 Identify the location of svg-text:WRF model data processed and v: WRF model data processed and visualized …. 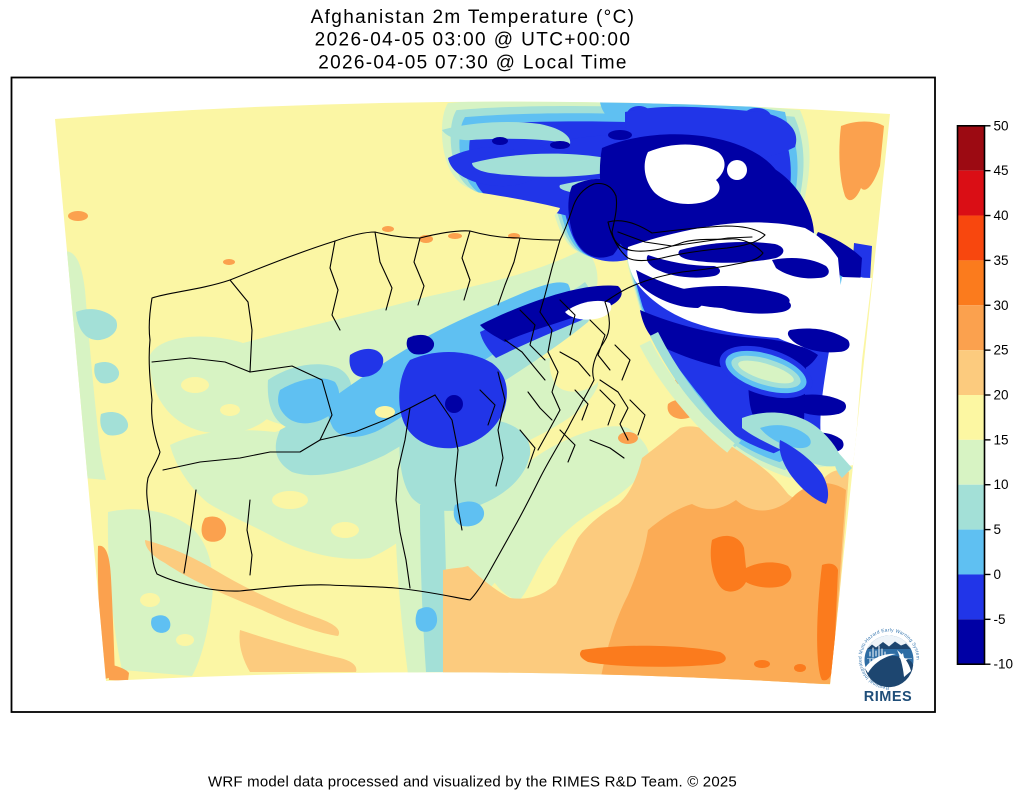
(472, 781).